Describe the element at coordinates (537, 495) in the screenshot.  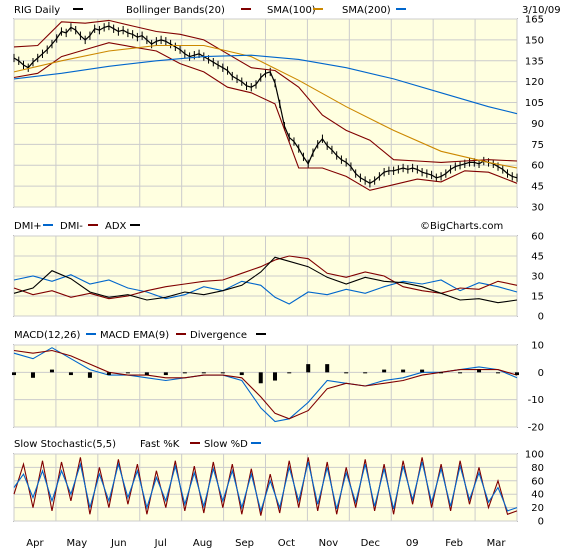
I see `stoch-y-tick-label: 40` at that location.